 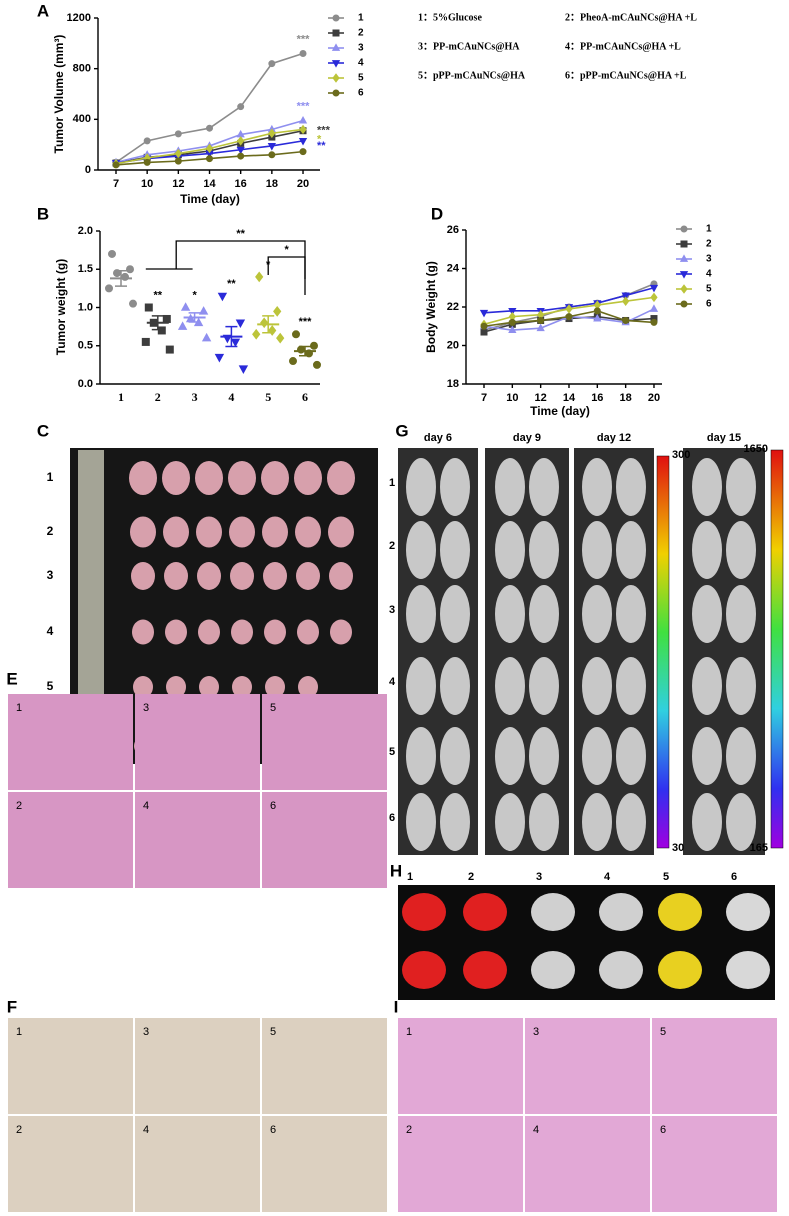 What do you see at coordinates (85, 384) in the screenshot?
I see `y-tick-label: 0.0` at bounding box center [85, 384].